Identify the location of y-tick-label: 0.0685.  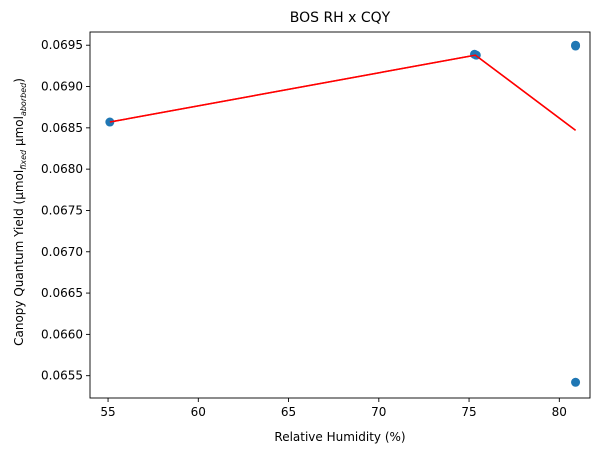
(62, 128).